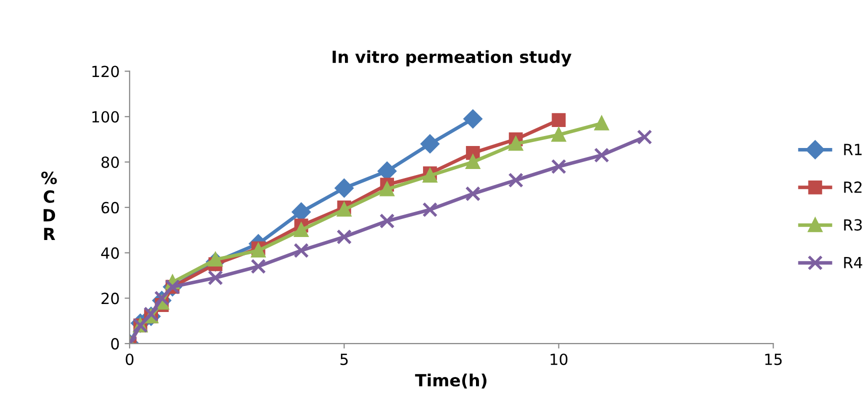 This screenshot has height=419, width=864. I want to click on legend-label: R3, so click(853, 225).